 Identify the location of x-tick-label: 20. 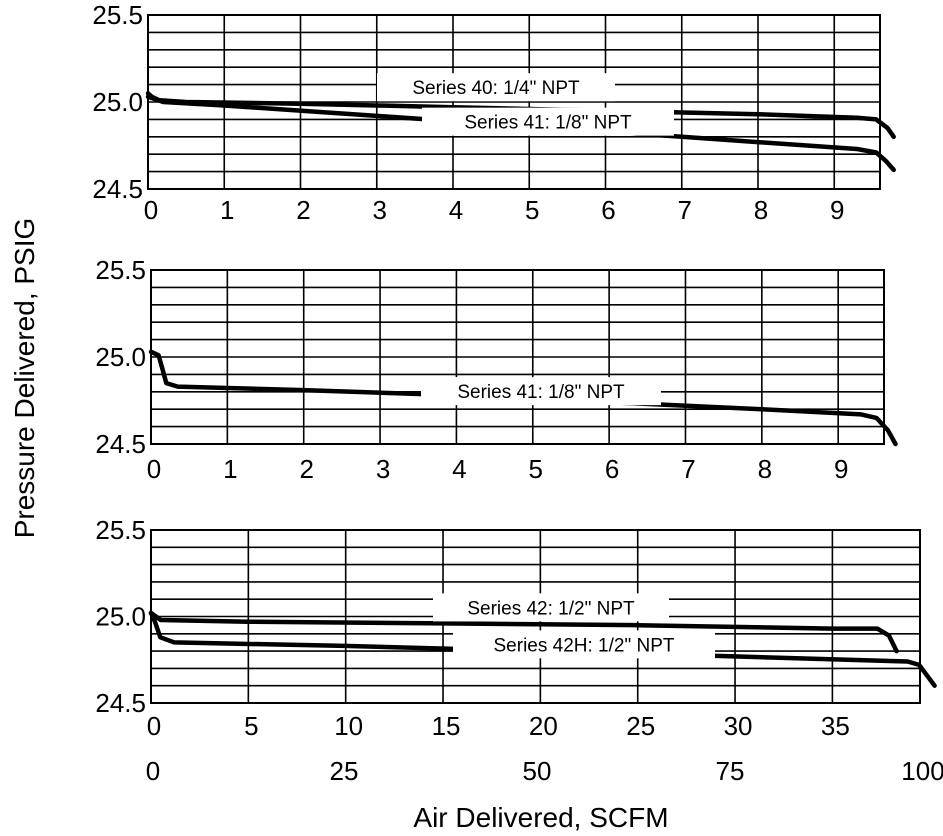
(543, 726).